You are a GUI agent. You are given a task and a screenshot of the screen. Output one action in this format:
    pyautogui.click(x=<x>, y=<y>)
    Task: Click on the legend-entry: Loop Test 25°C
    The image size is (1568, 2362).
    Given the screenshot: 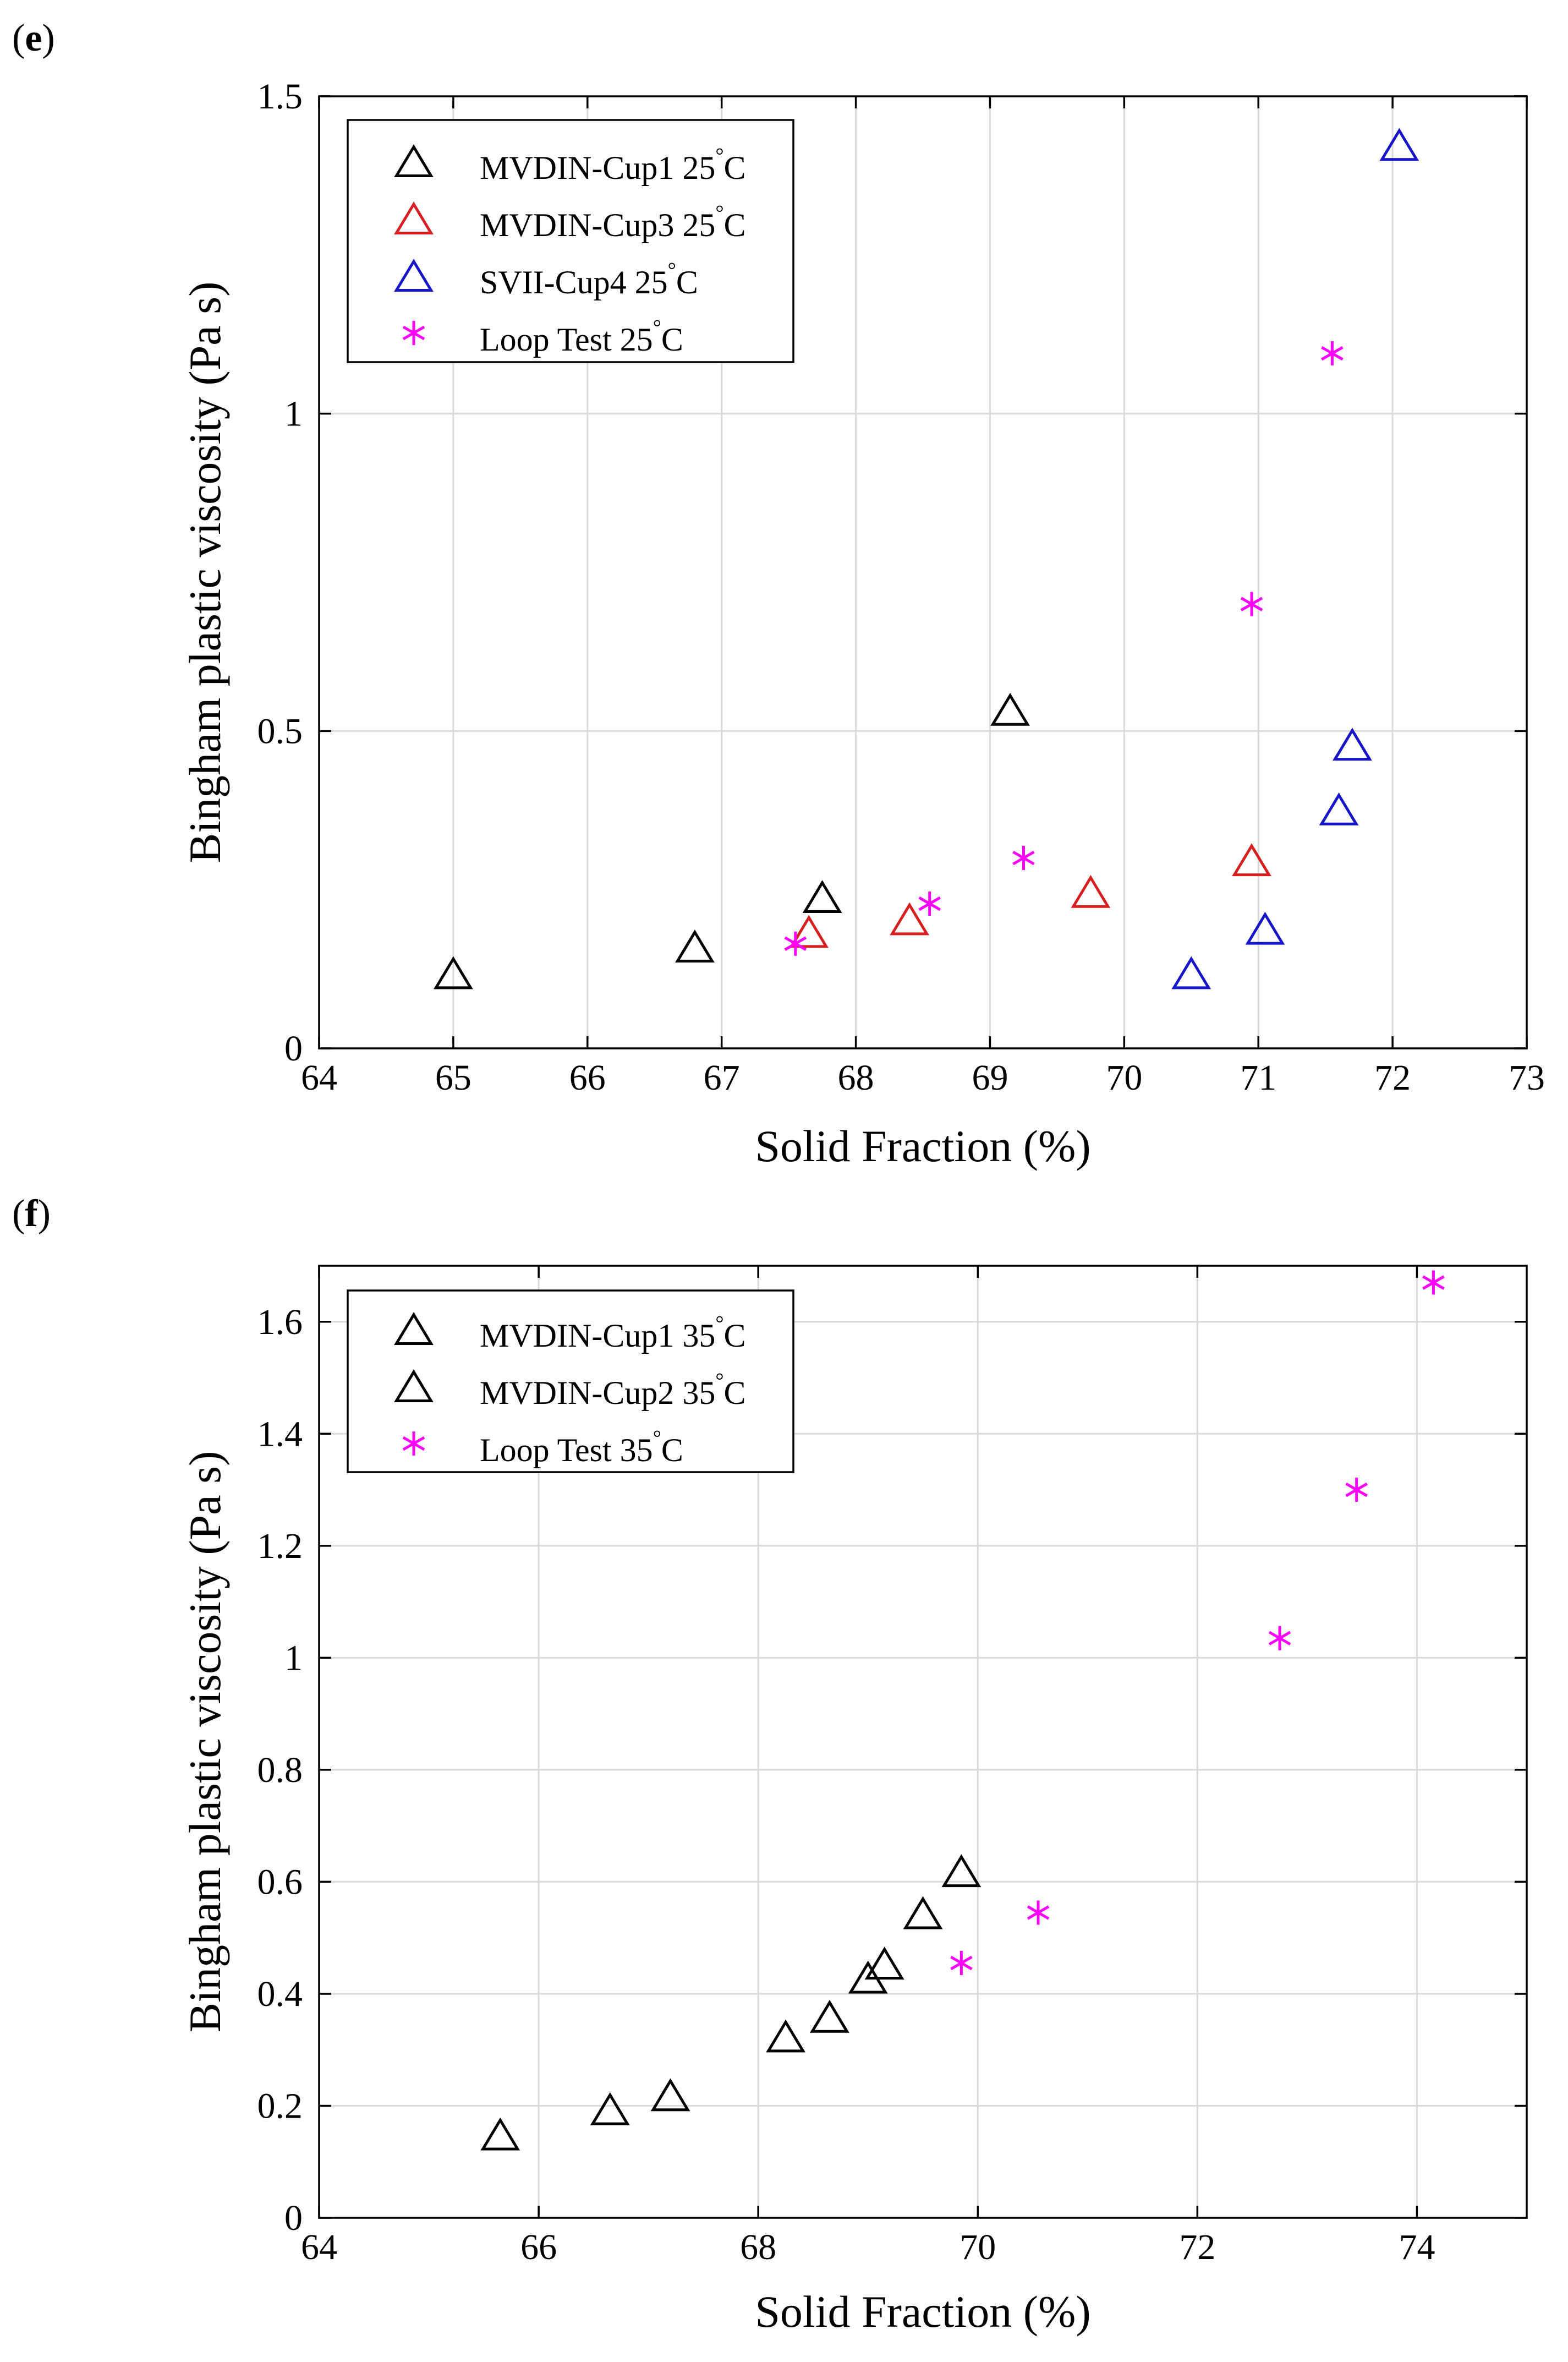 What is the action you would take?
    pyautogui.click(x=581, y=337)
    